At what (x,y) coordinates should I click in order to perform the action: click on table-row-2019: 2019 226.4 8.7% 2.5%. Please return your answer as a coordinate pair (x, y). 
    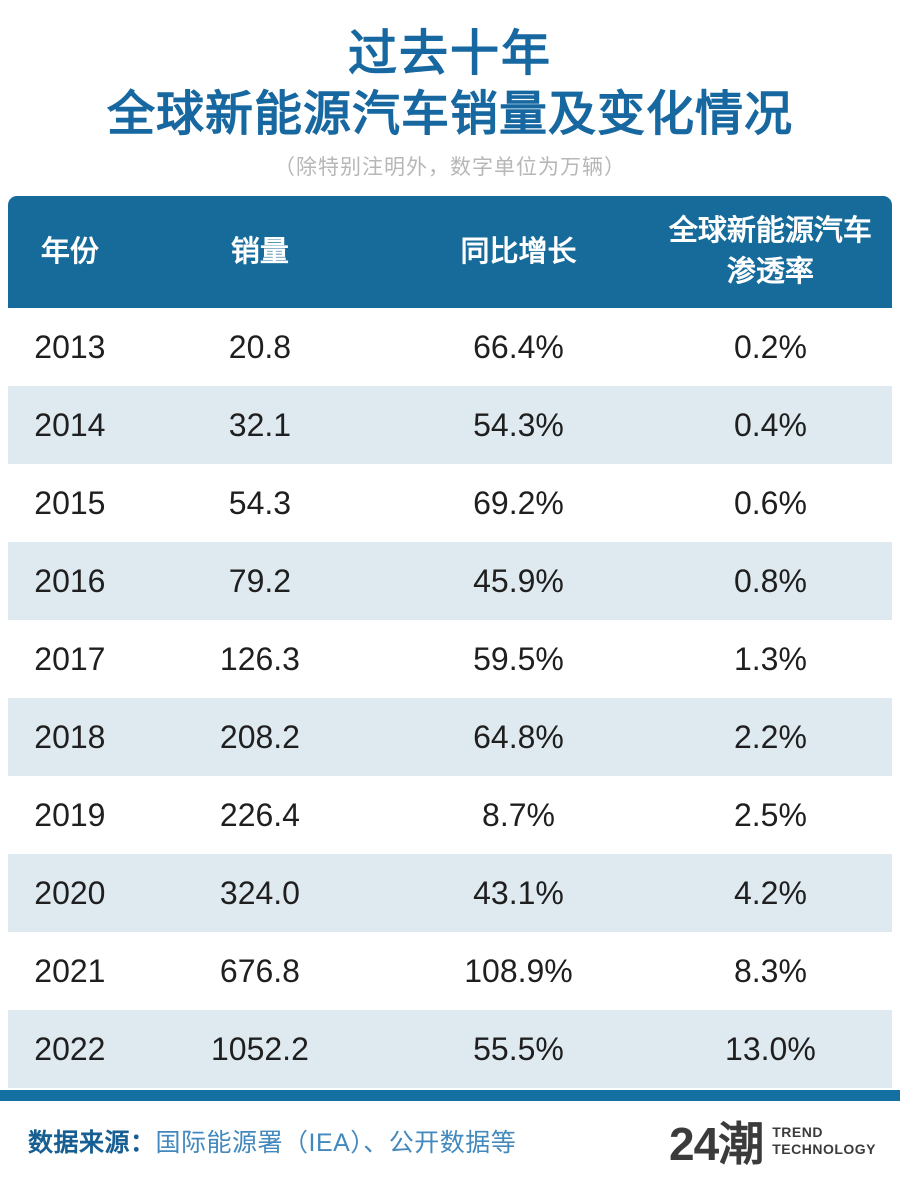
    Looking at the image, I should click on (450, 815).